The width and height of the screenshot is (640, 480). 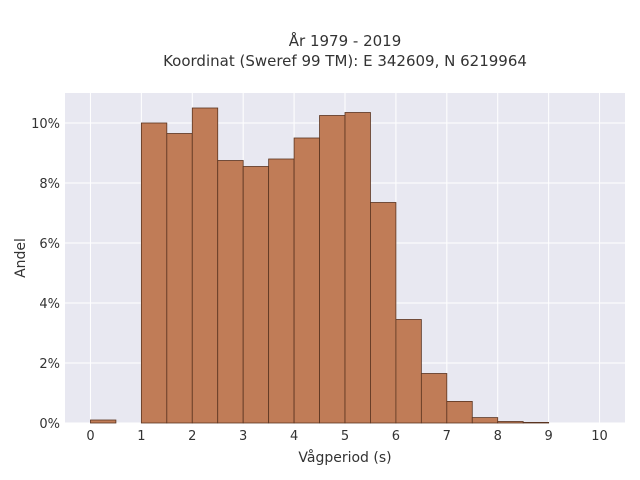 I want to click on x-tick-label-3: 3, so click(x=243, y=436).